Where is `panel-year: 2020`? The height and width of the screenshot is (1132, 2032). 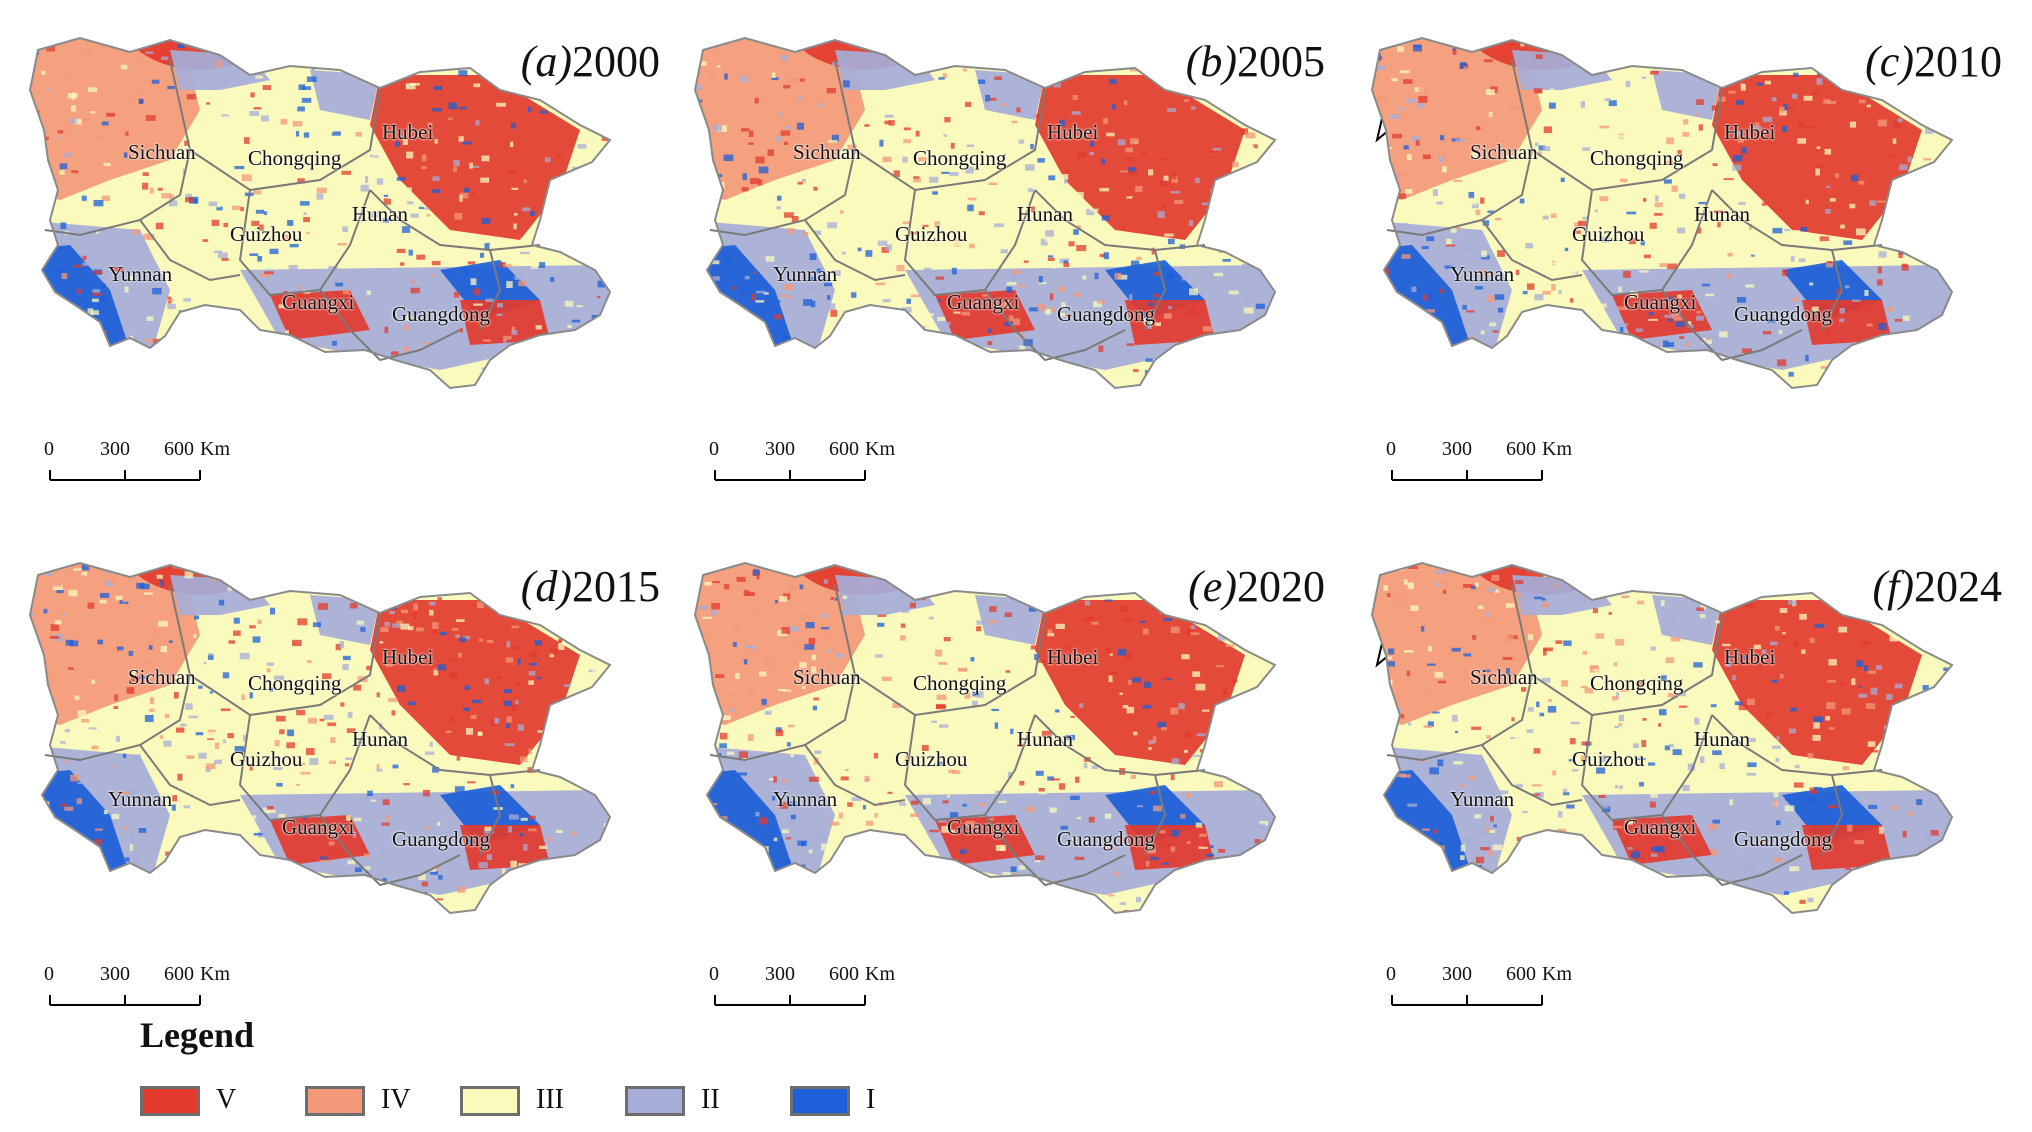
panel-year: 2020 is located at coordinates (1281, 586).